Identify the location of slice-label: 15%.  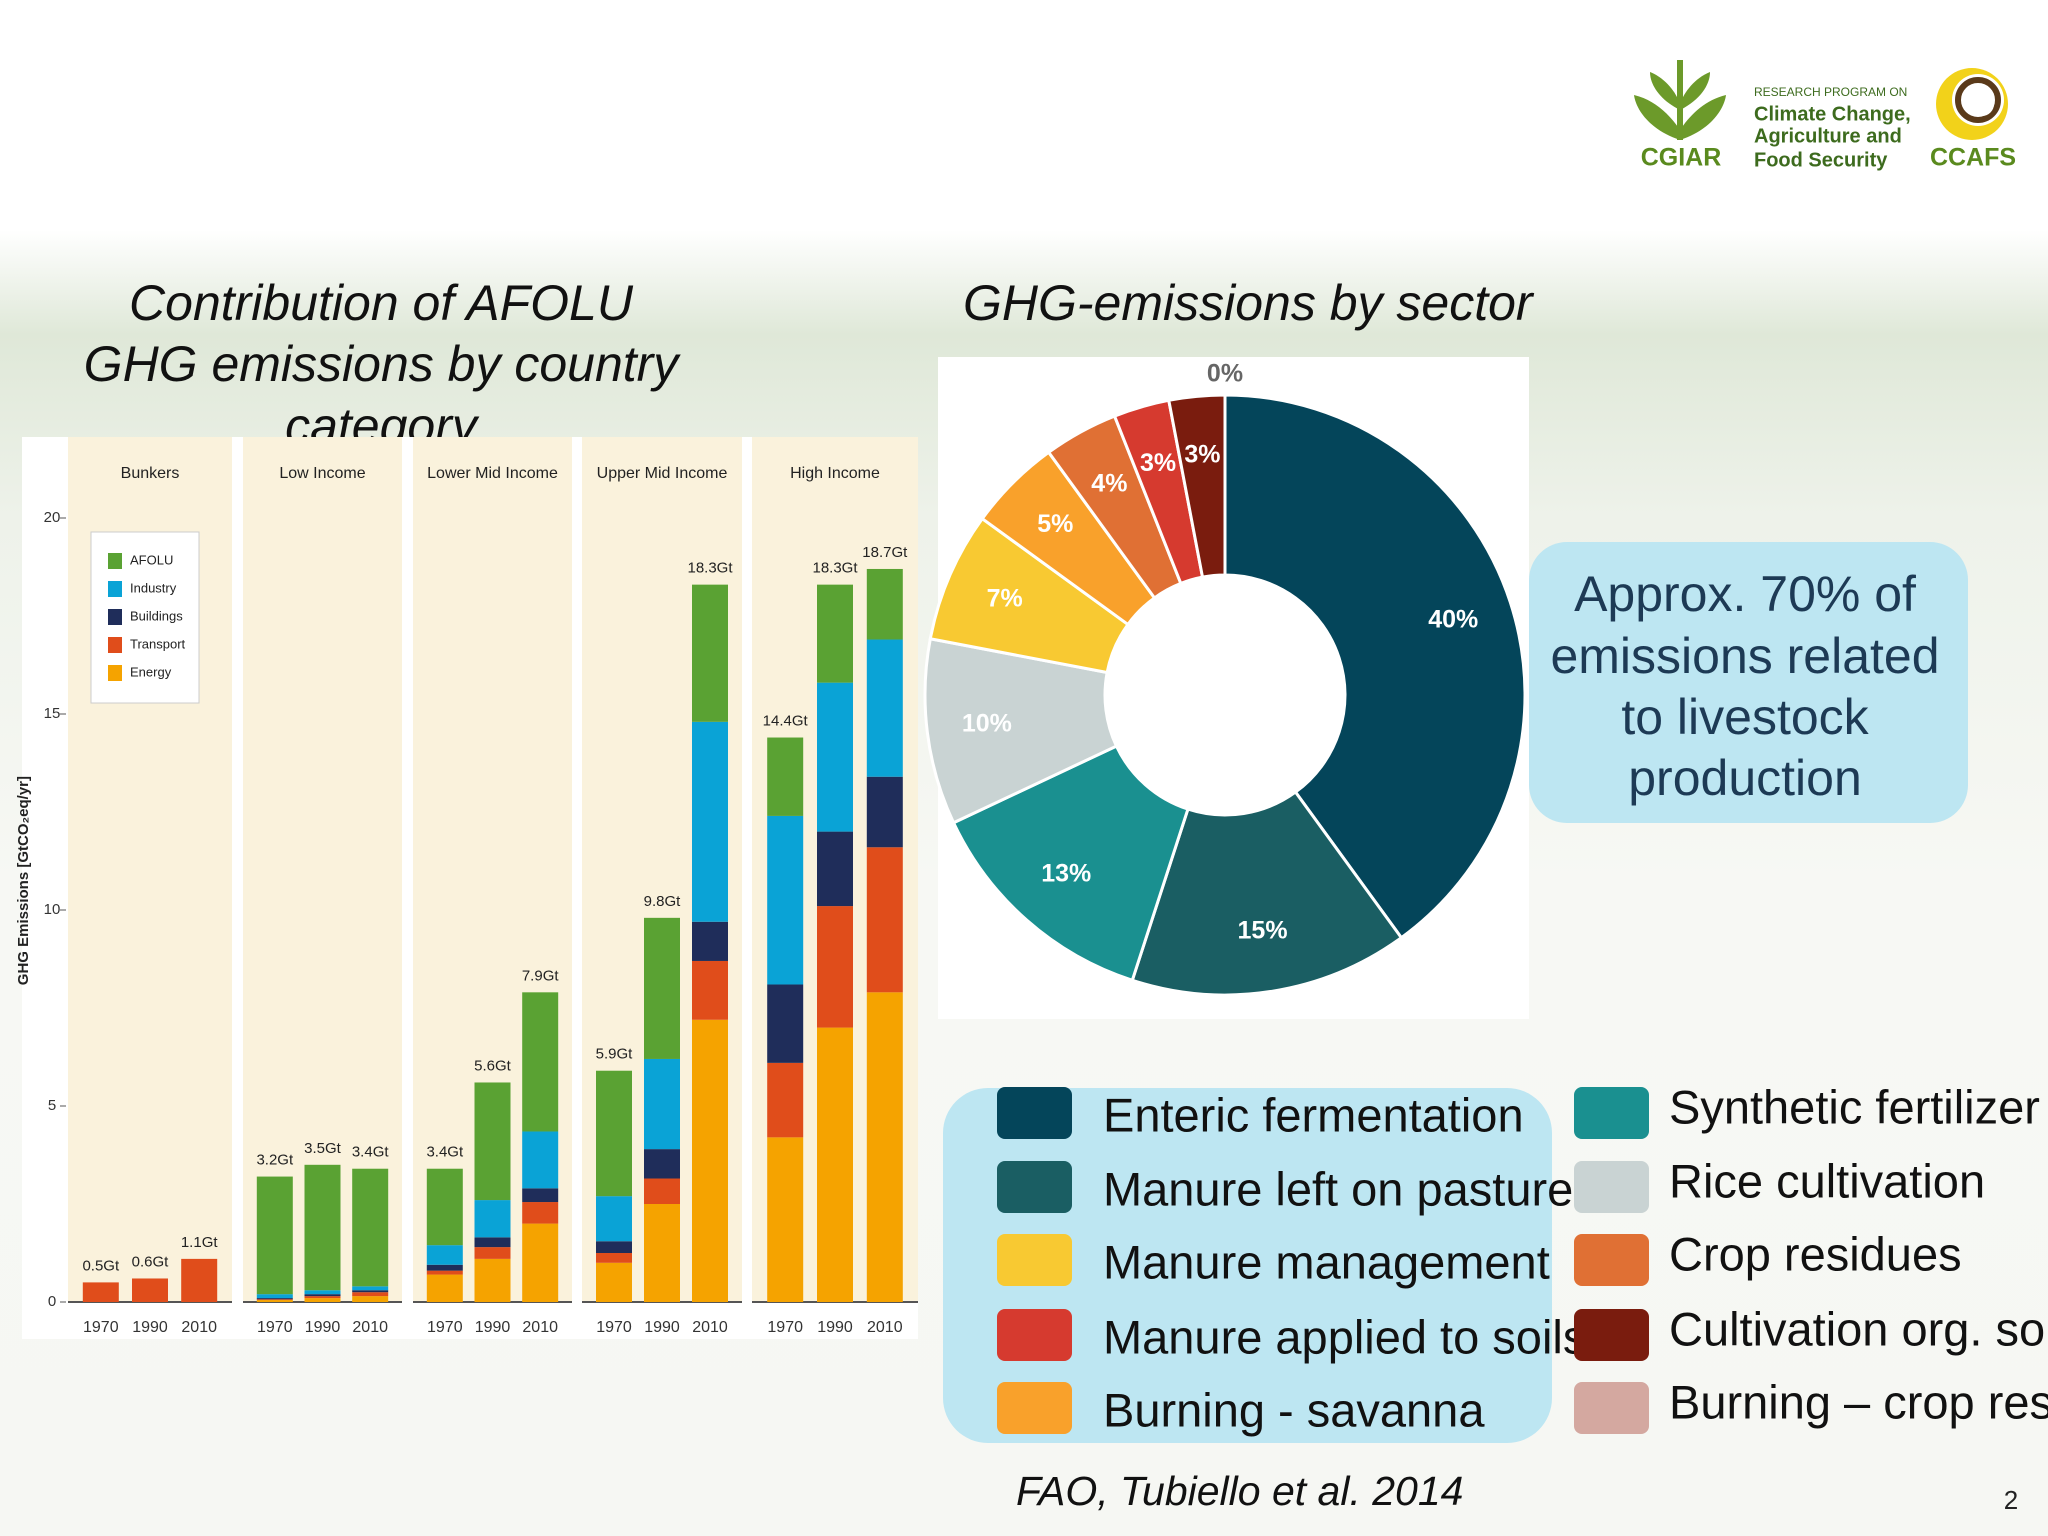
(1263, 931).